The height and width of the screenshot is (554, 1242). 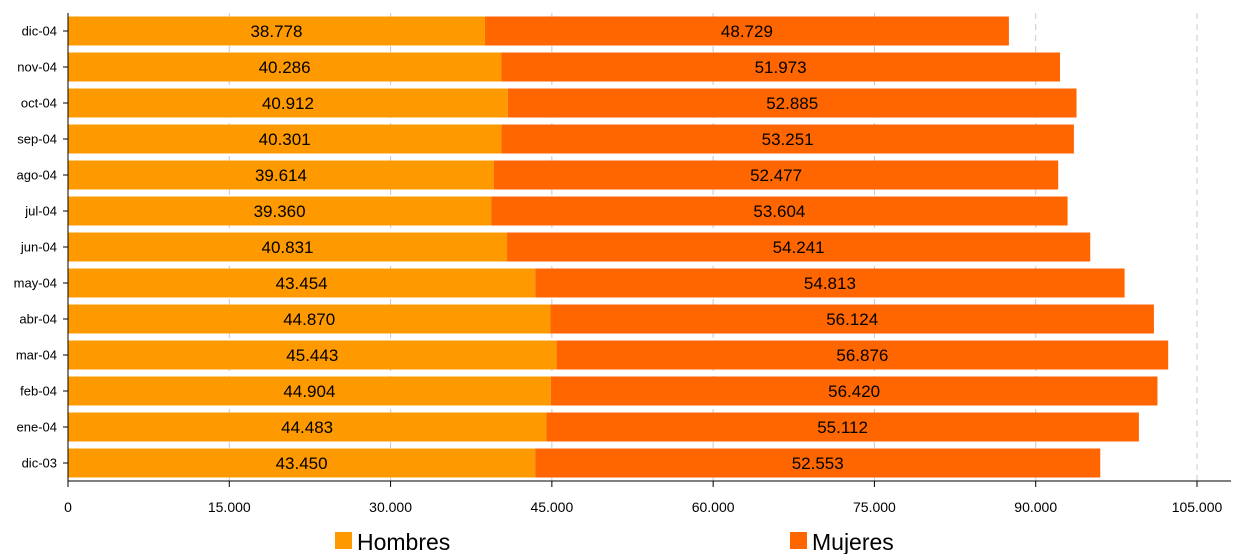 What do you see at coordinates (1035, 507) in the screenshot?
I see `x-tick-label: 90.000` at bounding box center [1035, 507].